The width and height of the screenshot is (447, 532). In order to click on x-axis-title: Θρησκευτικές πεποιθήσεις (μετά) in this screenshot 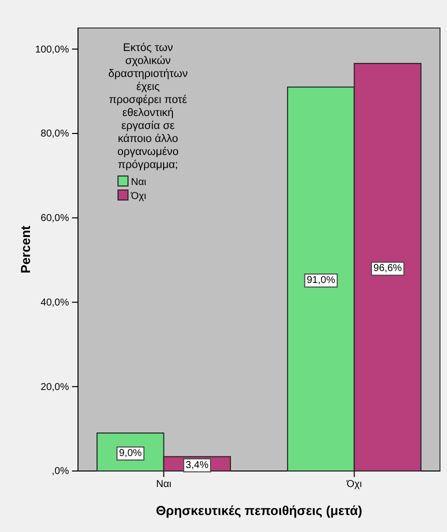, I will do `click(259, 510)`.